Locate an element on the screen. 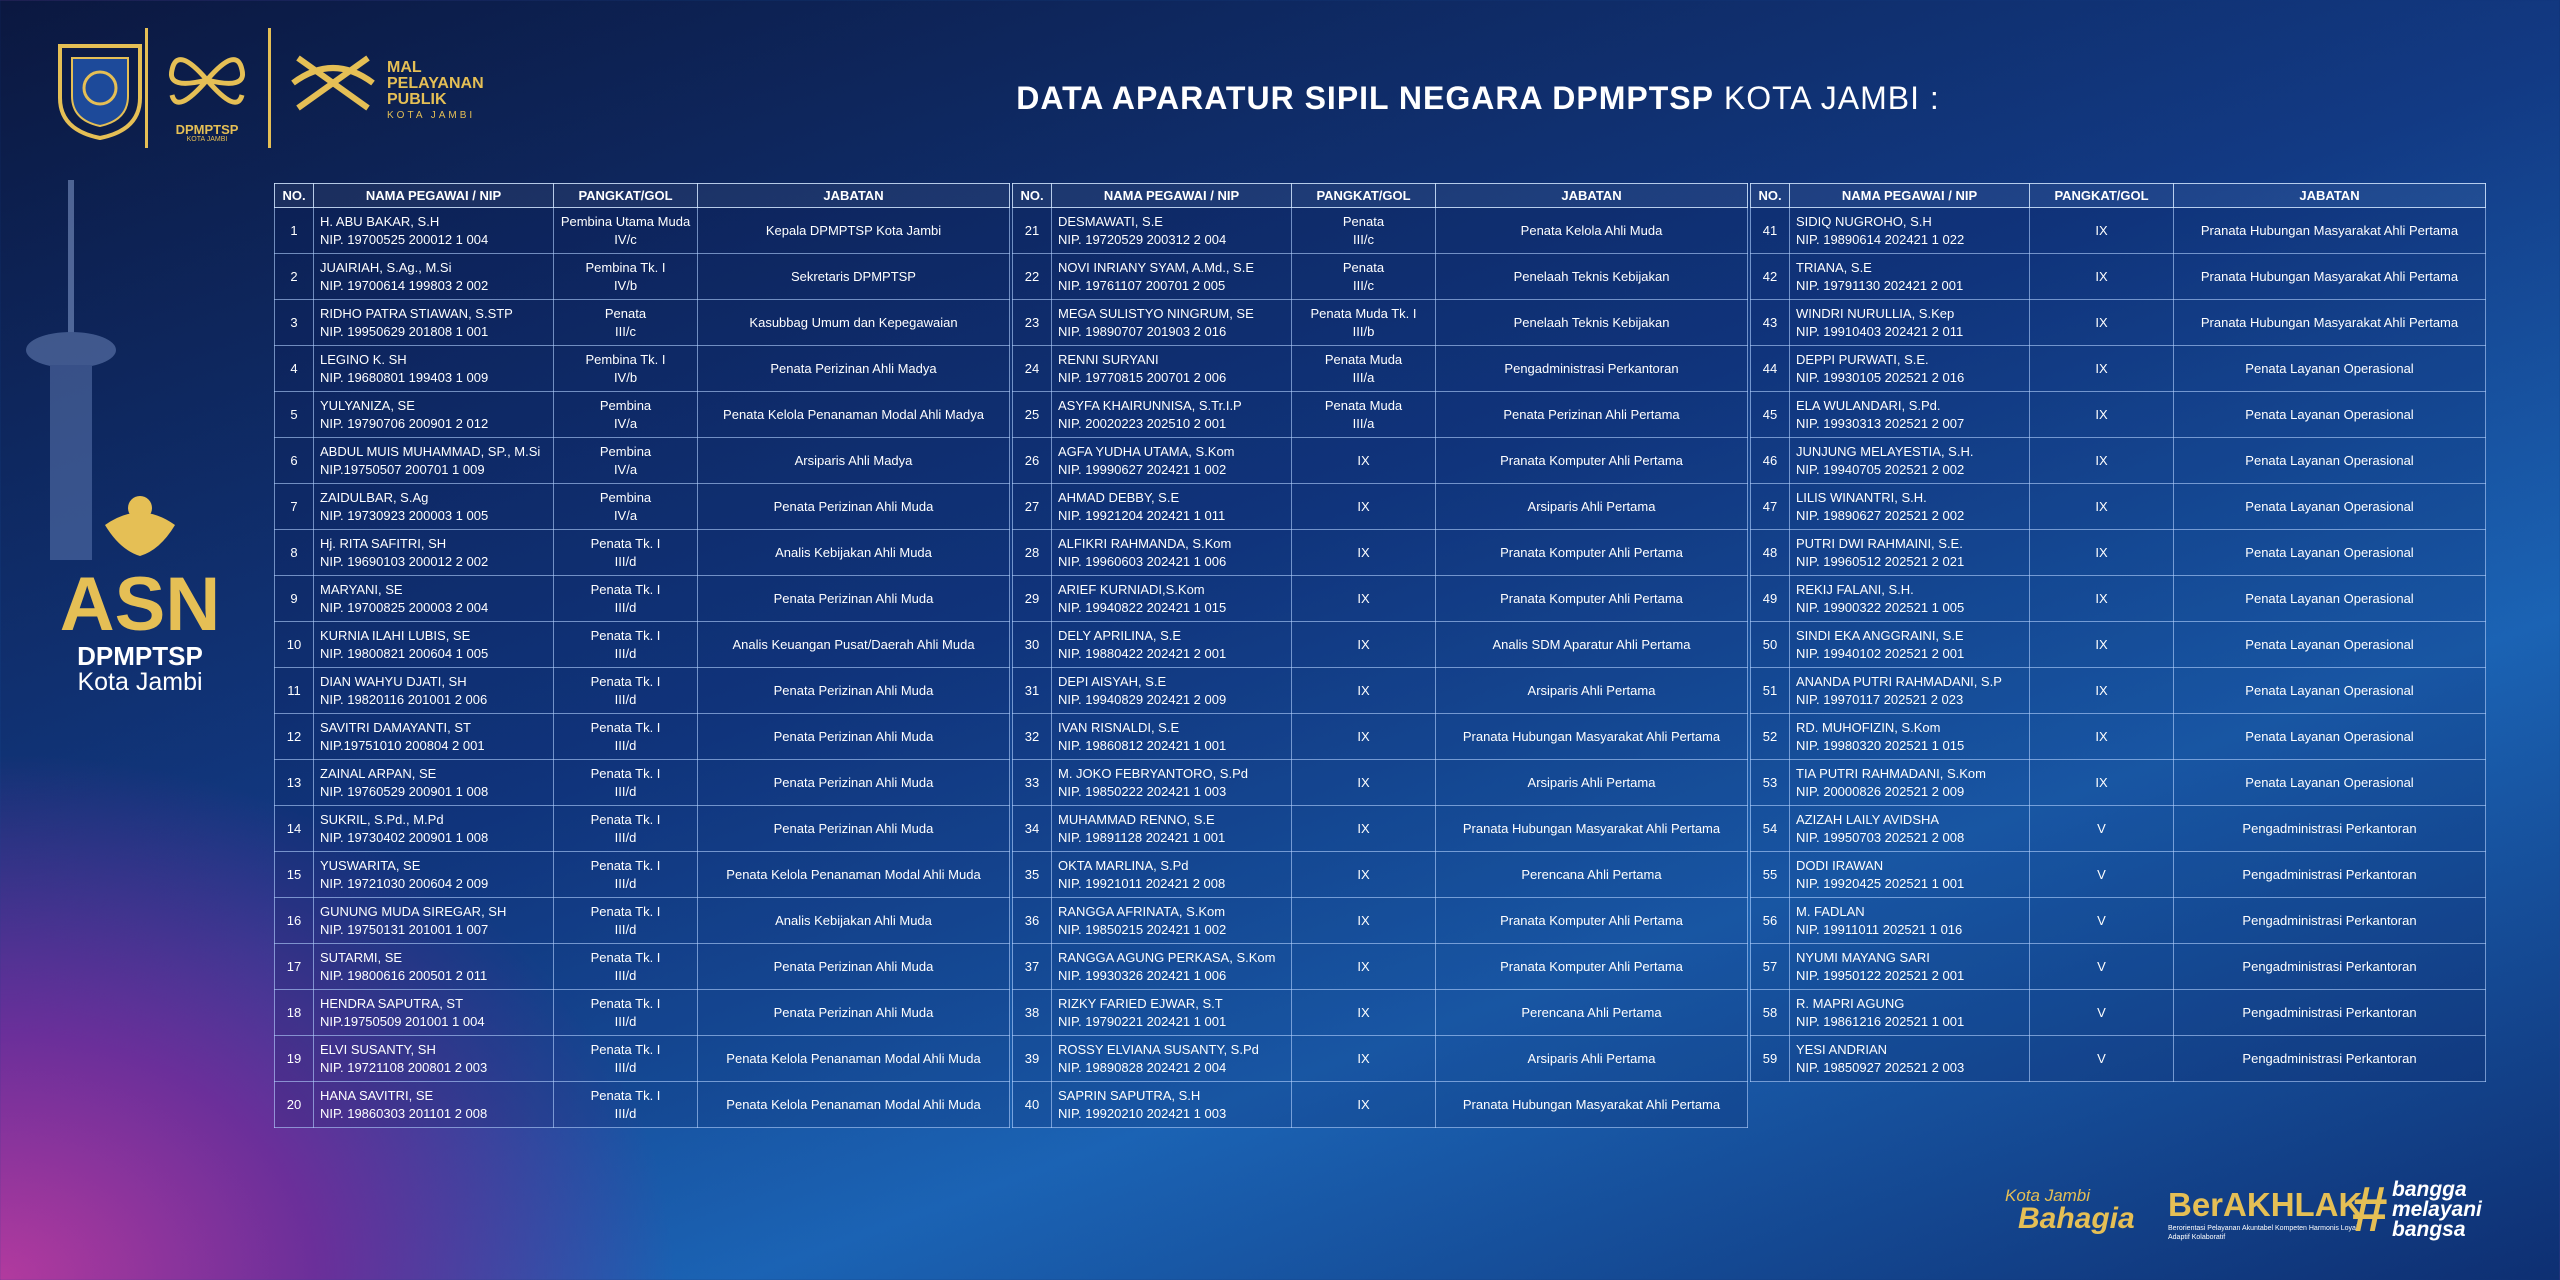 The image size is (2560, 1280). rank-line: III/a is located at coordinates (1363, 423).